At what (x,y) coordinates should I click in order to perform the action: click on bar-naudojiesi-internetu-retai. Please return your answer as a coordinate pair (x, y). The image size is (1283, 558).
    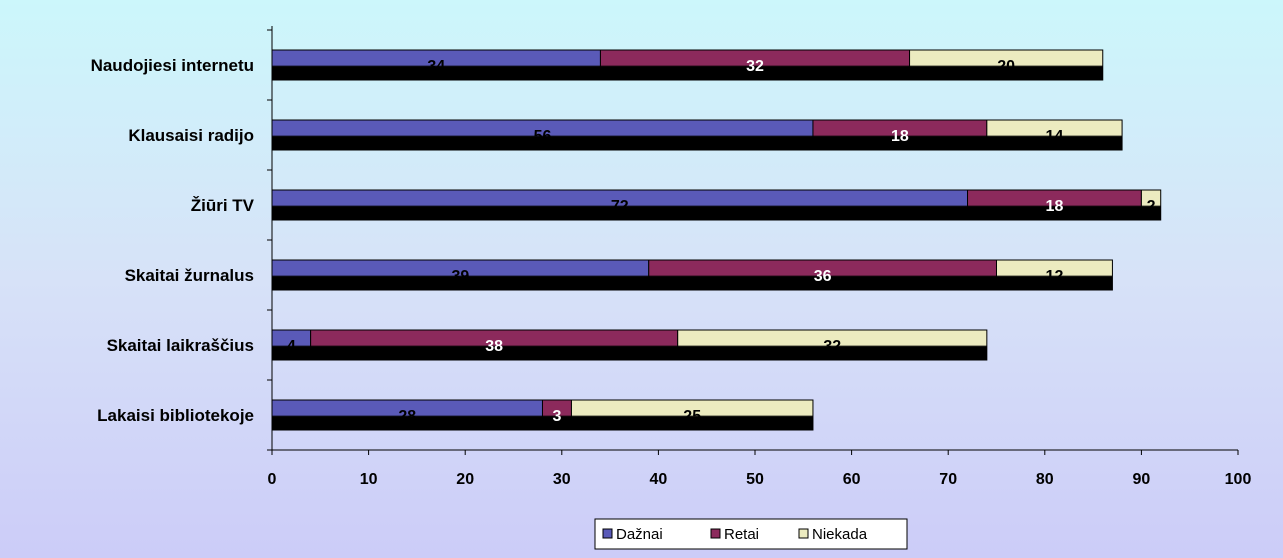
    Looking at the image, I should click on (755, 65).